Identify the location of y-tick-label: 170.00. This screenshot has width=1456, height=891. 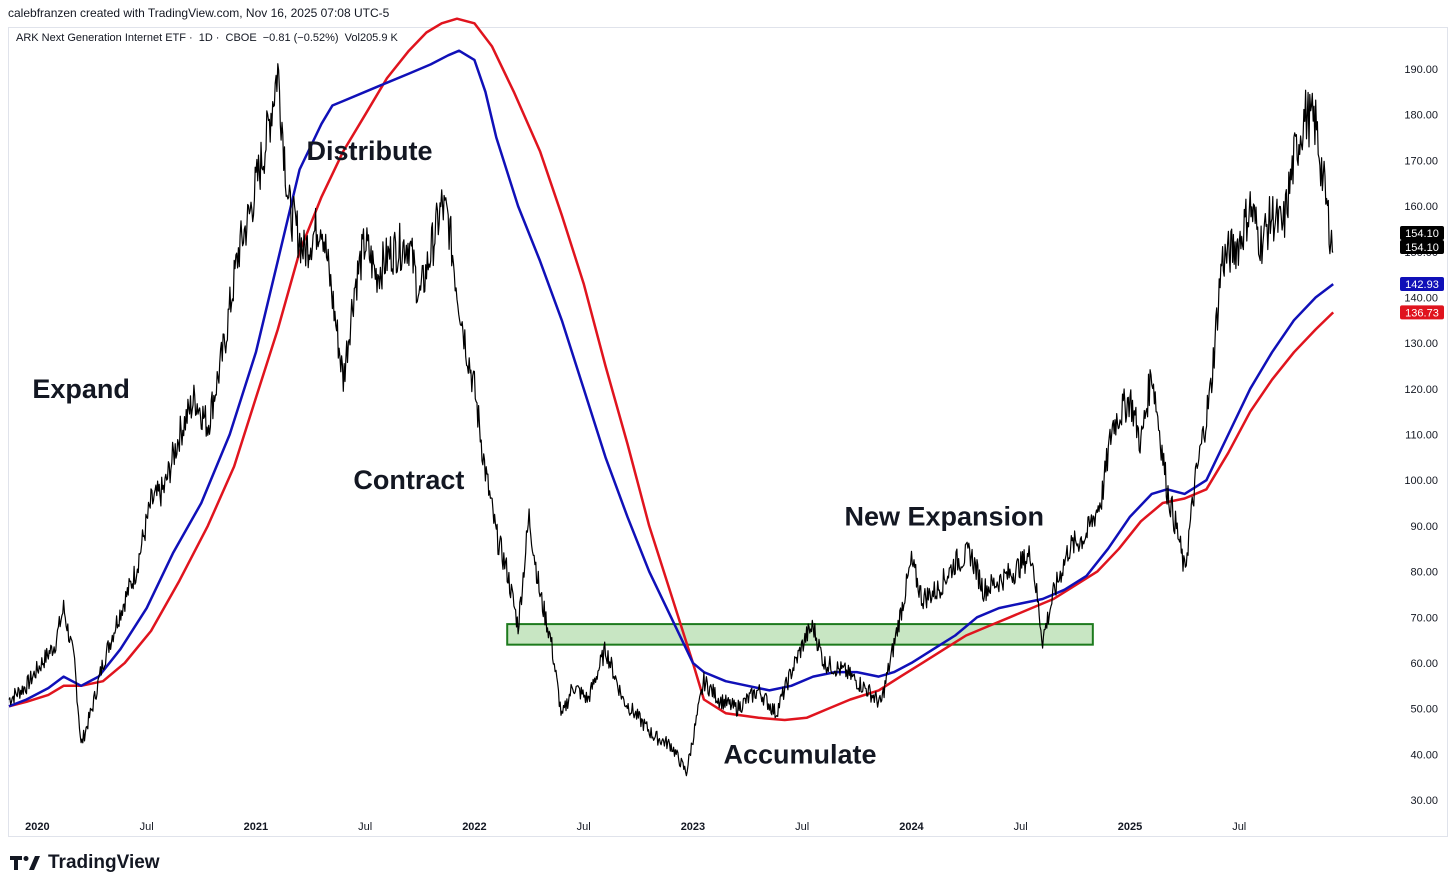
(1421, 161).